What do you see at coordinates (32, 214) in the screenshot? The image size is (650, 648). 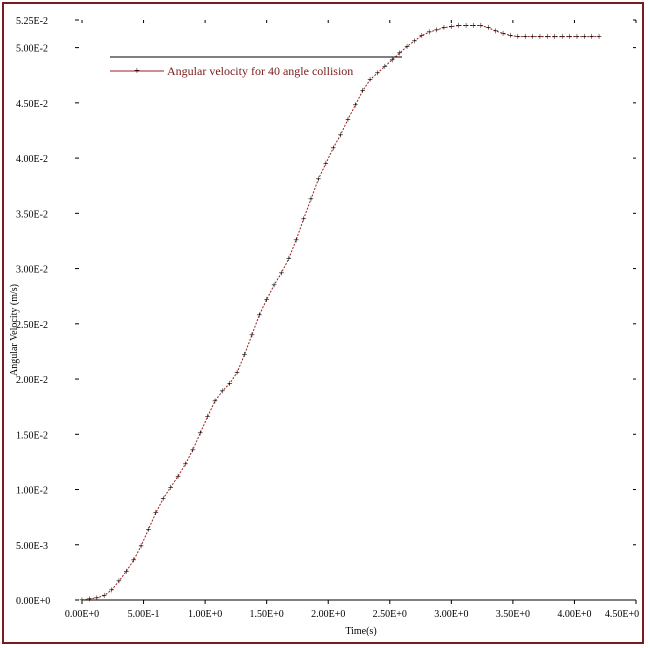 I see `y-tick-label: 3.50E-2` at bounding box center [32, 214].